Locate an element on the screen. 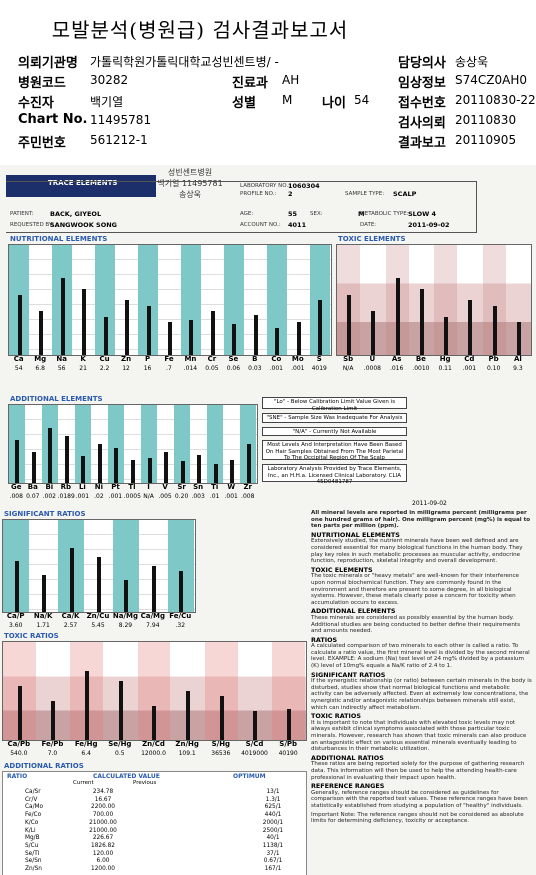 This screenshot has width=536, height=875. column-label: Fe/Hg is located at coordinates (86, 744).